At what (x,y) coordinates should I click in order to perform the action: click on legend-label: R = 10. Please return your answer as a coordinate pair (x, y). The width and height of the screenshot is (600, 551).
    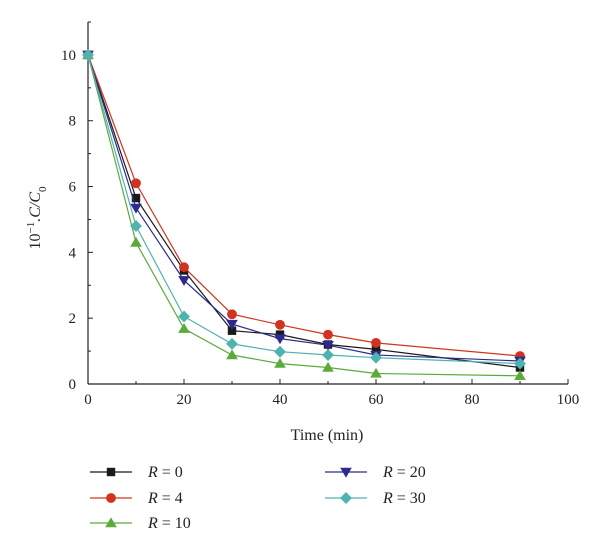
    Looking at the image, I should click on (169, 523).